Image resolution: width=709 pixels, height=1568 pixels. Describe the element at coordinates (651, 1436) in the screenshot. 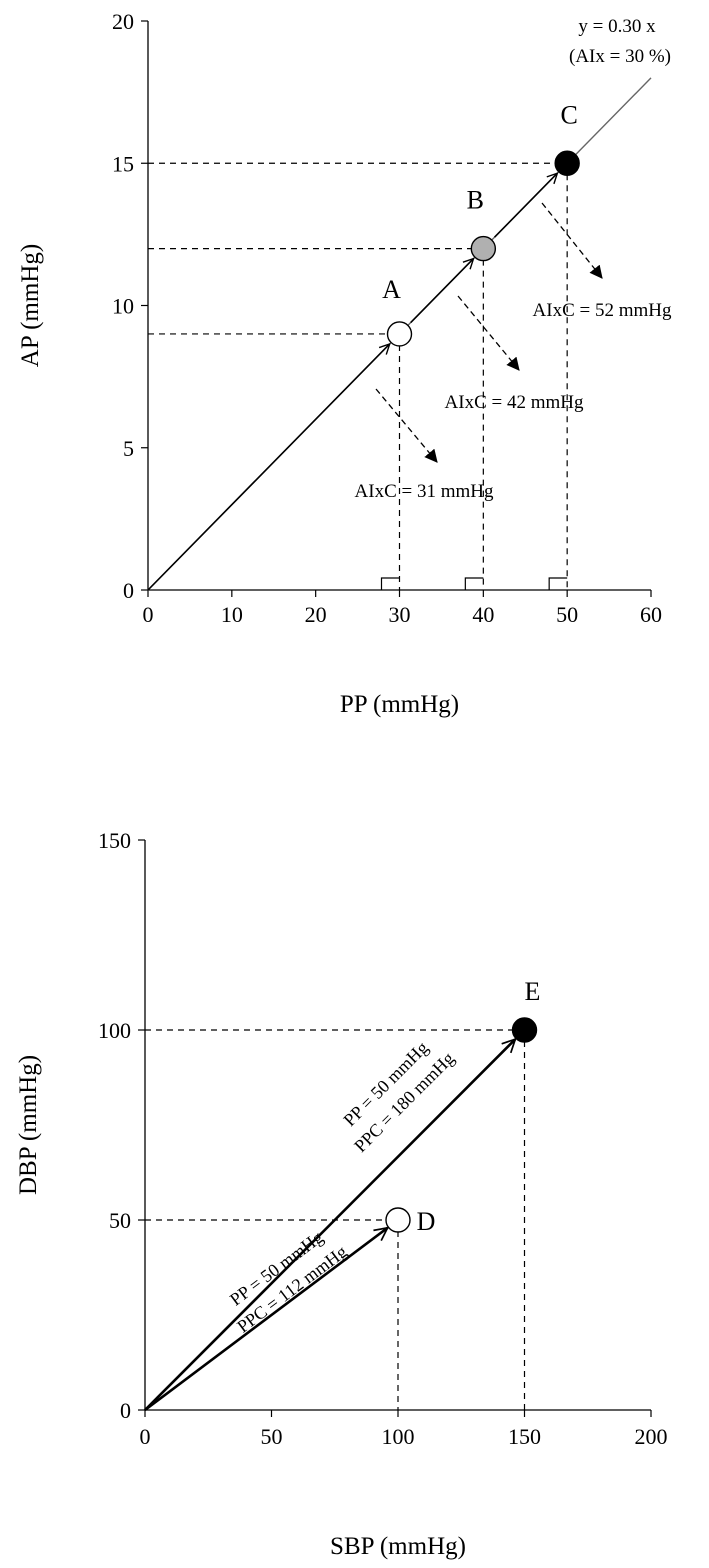

I see `x-tick-label: 200` at that location.